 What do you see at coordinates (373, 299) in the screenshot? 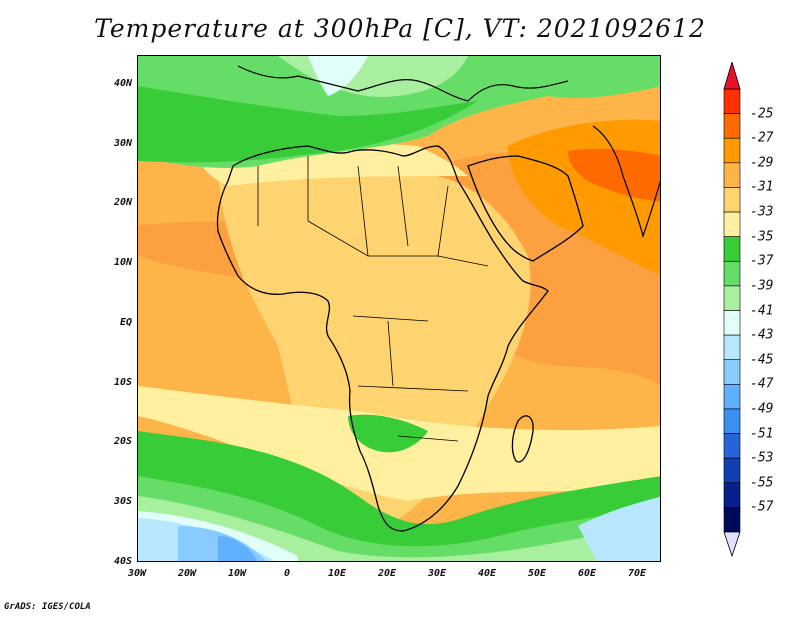
I see `border-lines` at bounding box center [373, 299].